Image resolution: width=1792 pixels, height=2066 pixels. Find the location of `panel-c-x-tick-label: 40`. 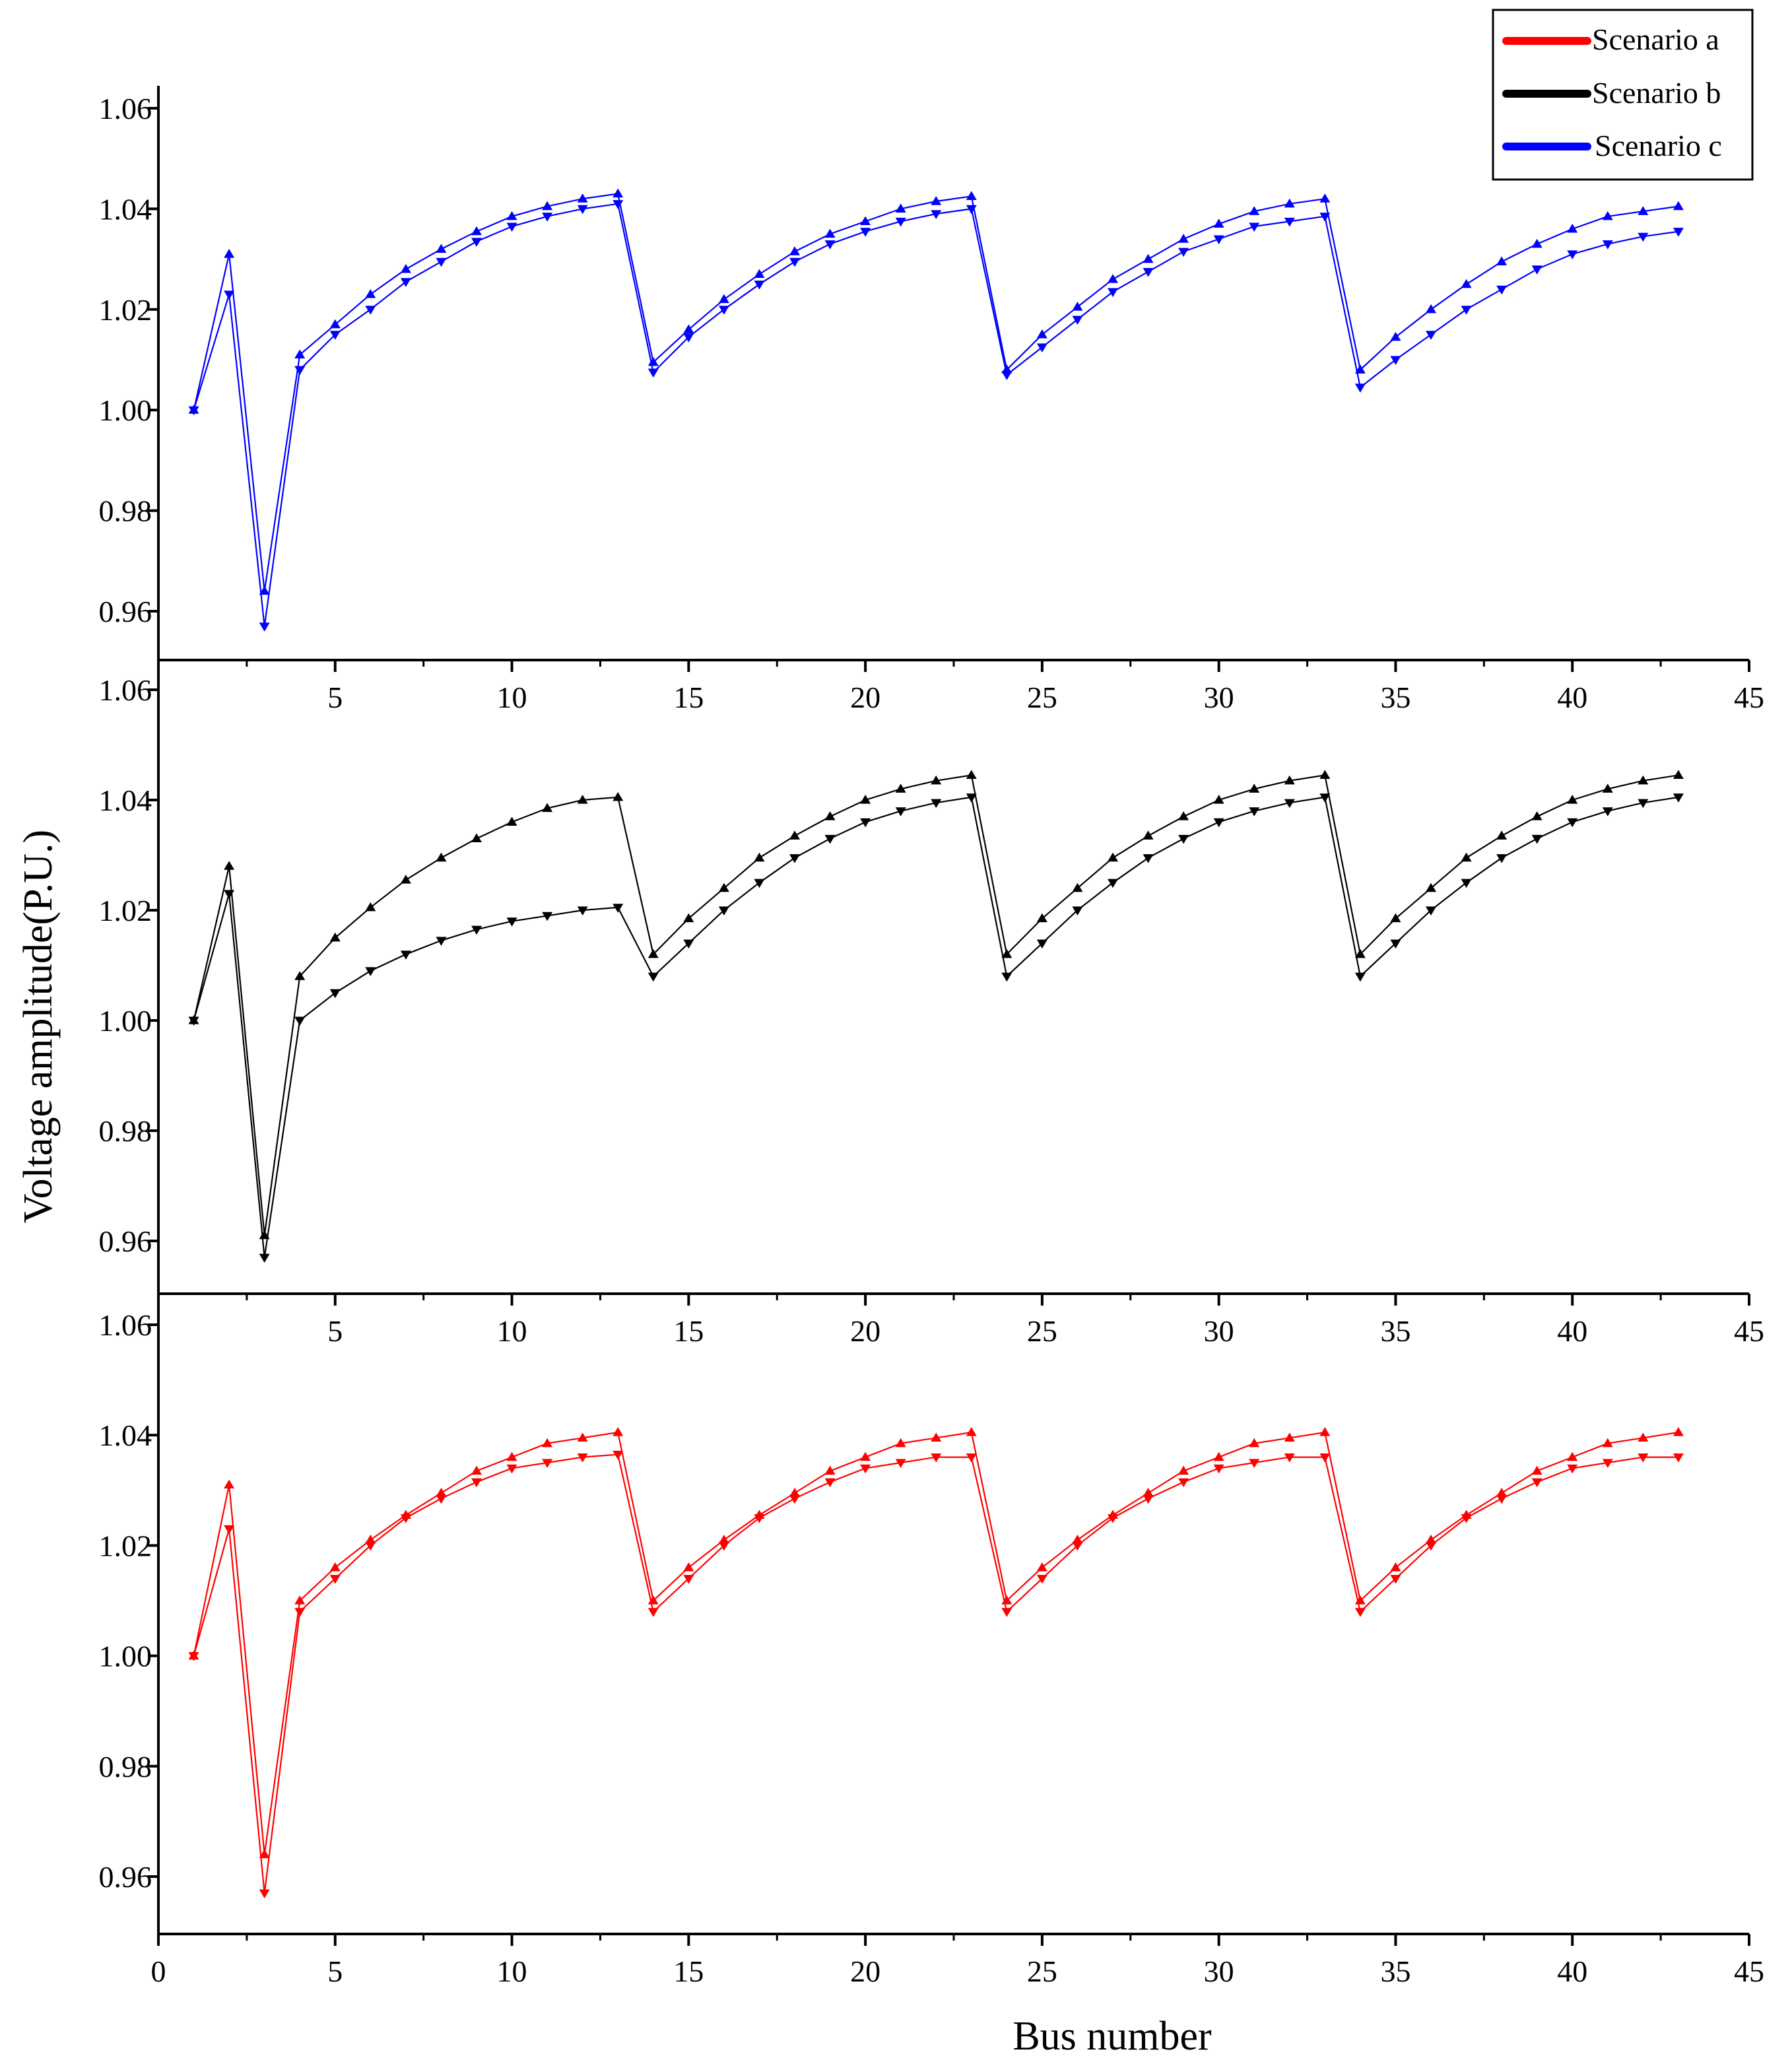

panel-c-x-tick-label: 40 is located at coordinates (1572, 698).